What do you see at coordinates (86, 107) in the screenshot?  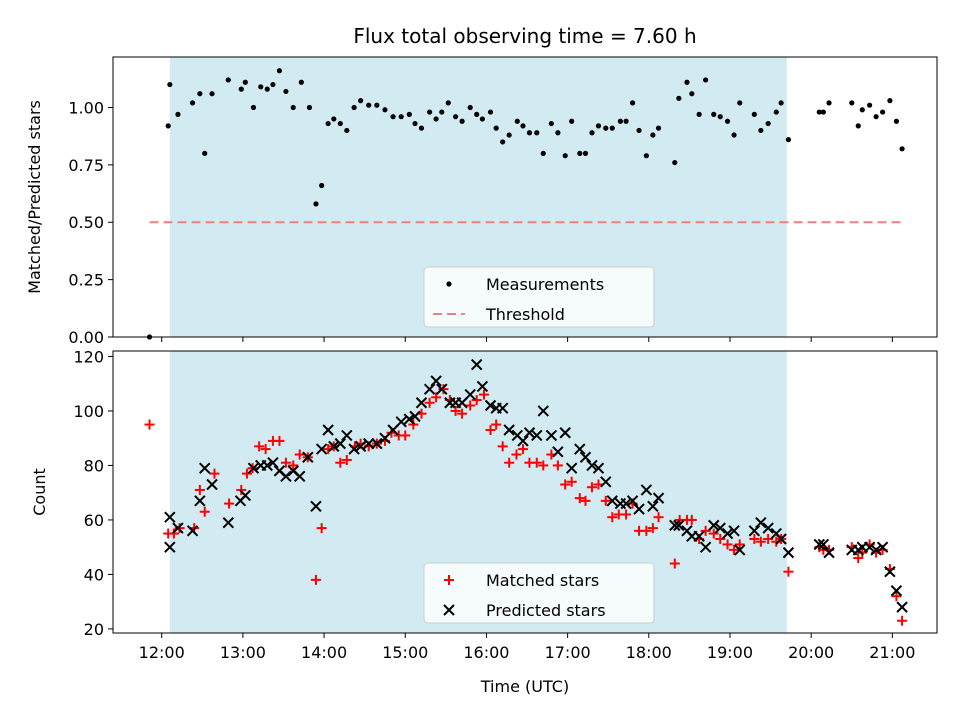 I see `y-tick-label: 1.00` at bounding box center [86, 107].